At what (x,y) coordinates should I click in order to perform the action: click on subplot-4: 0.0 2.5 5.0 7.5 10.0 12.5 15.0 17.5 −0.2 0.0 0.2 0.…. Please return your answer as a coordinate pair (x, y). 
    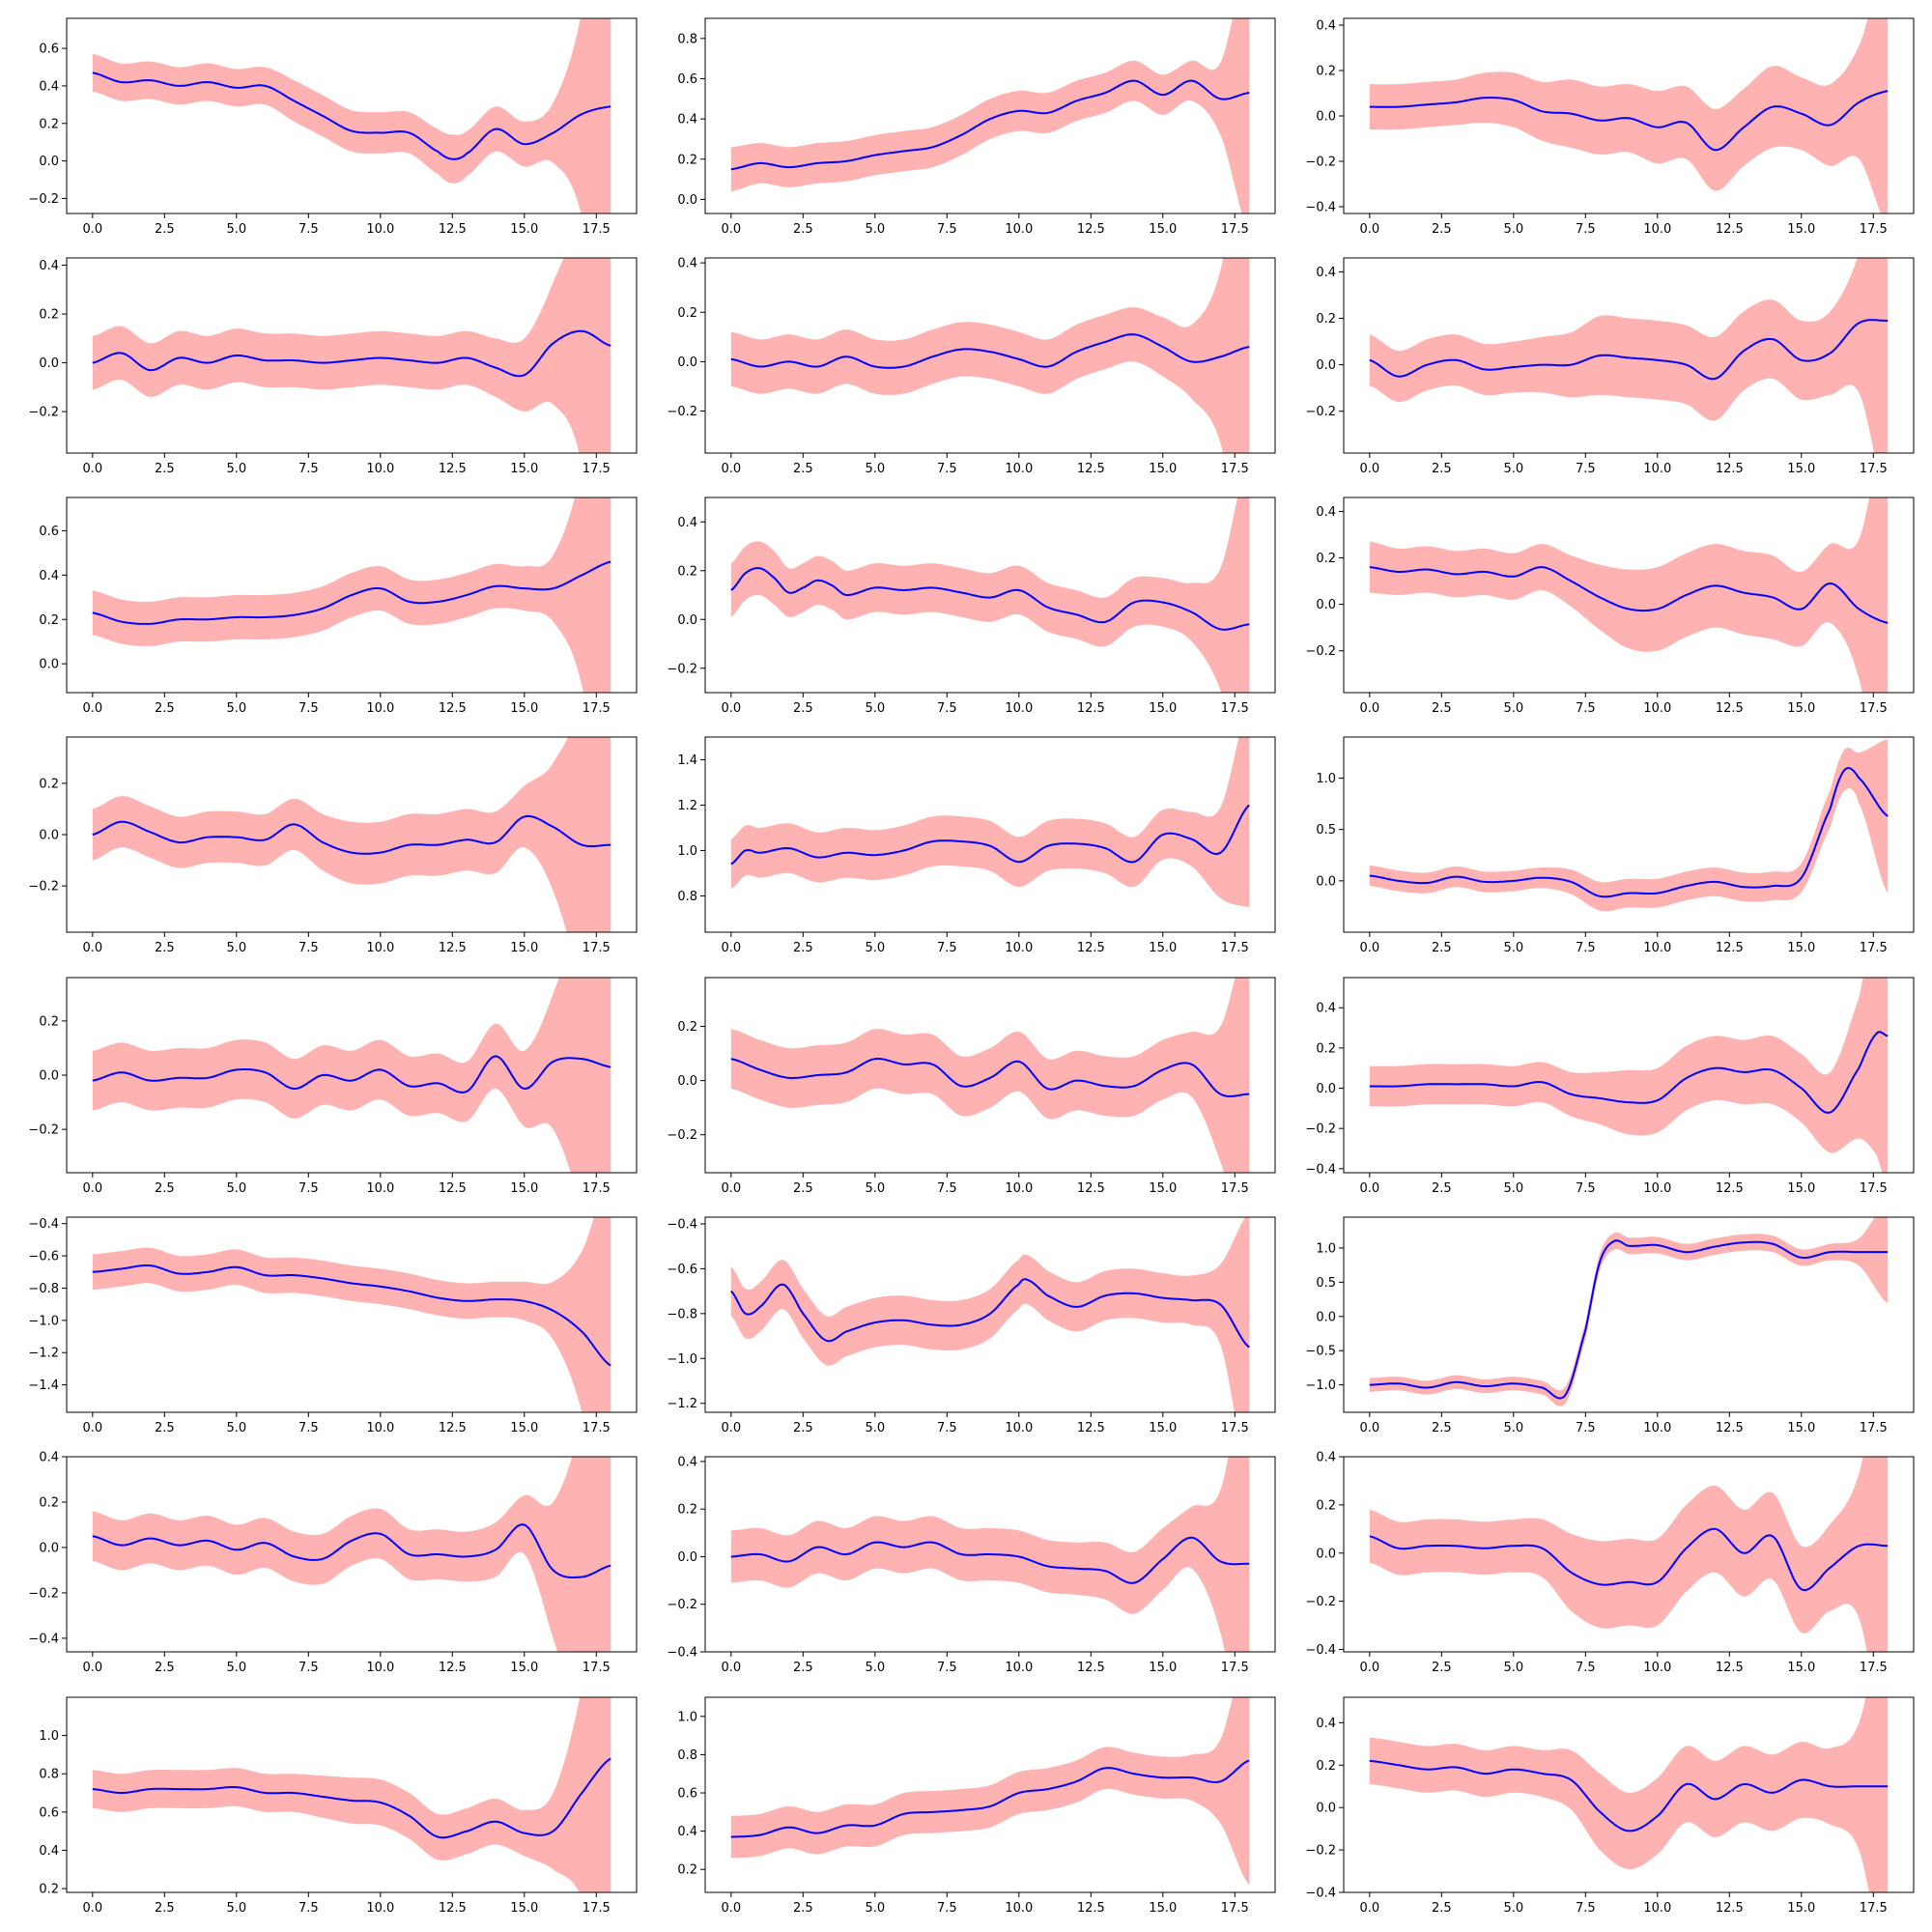
    Looking at the image, I should click on (333, 366).